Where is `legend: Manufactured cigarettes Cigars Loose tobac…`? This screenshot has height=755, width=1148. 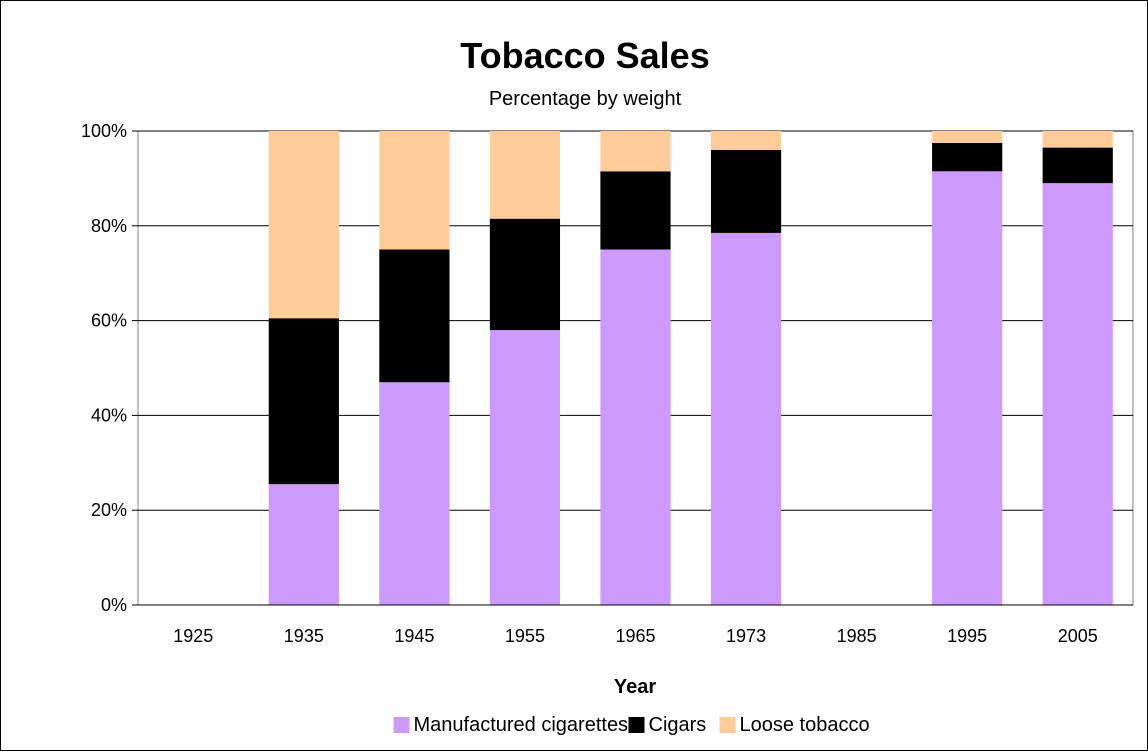
legend: Manufactured cigarettes Cigars Loose tobac… is located at coordinates (631, 725).